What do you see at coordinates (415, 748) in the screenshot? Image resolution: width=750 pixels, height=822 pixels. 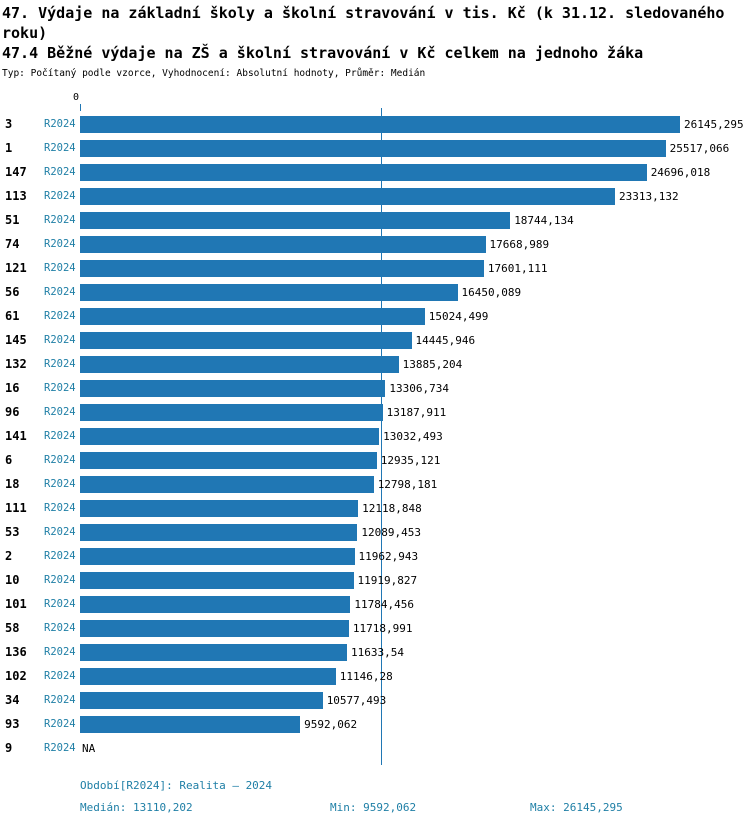 I see `bar-area: NA` at bounding box center [415, 748].